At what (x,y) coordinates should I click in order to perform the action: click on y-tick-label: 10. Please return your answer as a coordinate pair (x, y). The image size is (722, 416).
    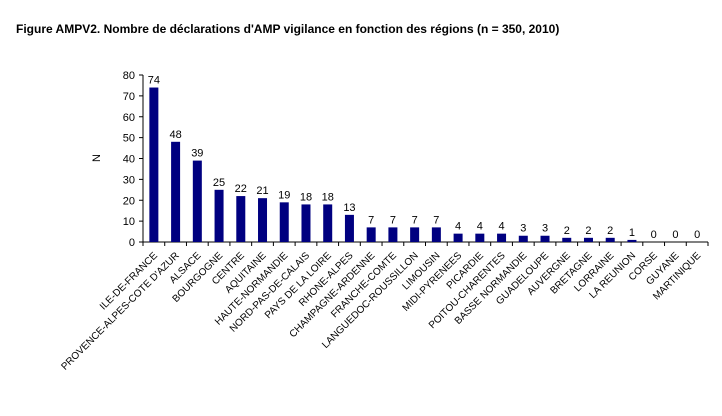
    Looking at the image, I should click on (129, 222).